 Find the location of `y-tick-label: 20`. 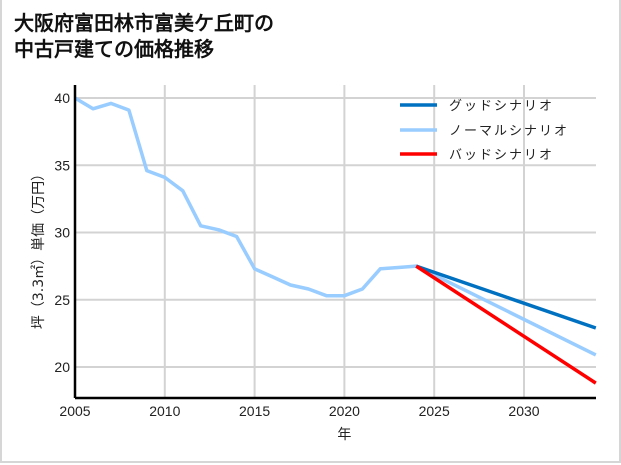

y-tick-label: 20 is located at coordinates (62, 367).